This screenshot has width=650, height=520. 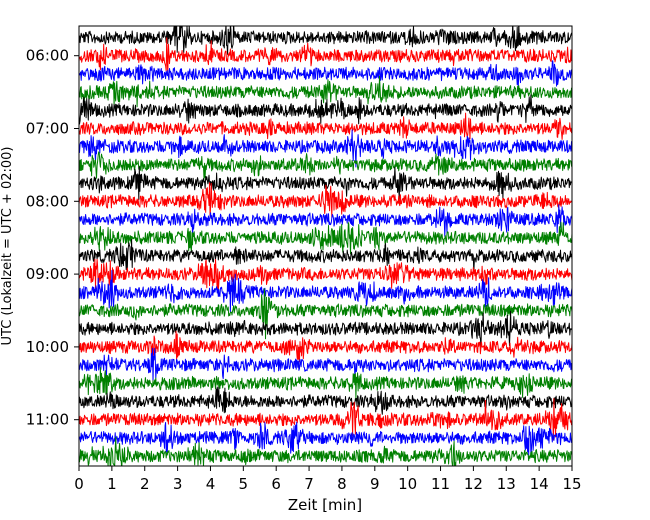 I want to click on x-tick-label: 12, so click(x=473, y=484).